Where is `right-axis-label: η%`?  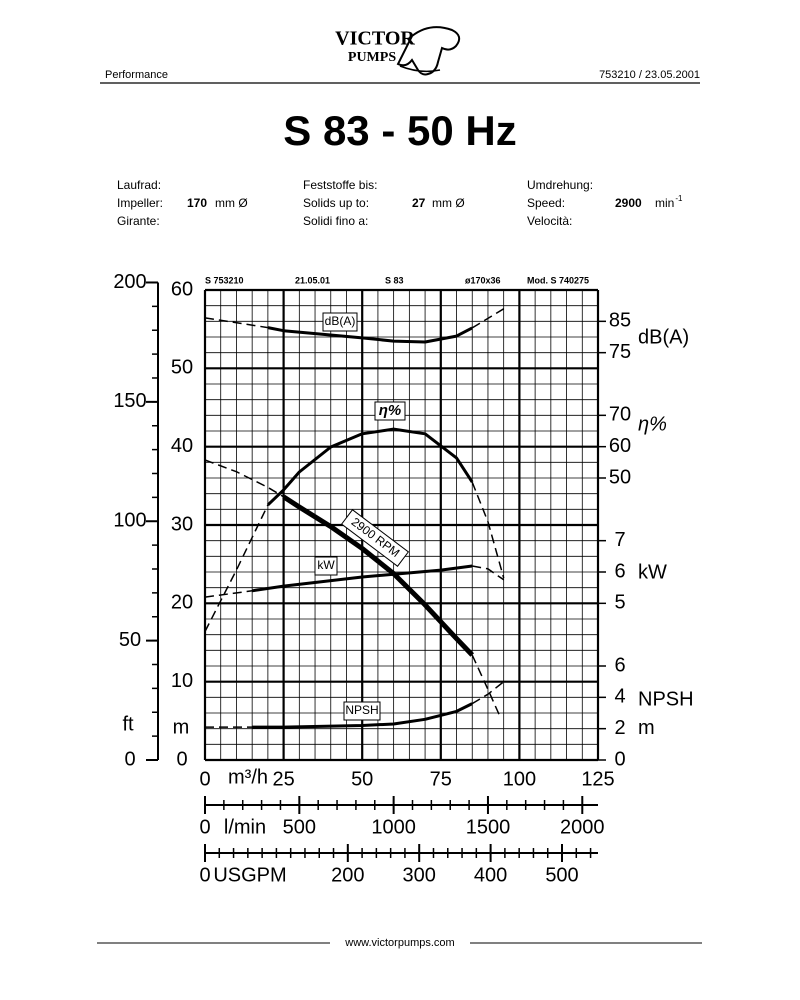
right-axis-label: η% is located at coordinates (652, 424).